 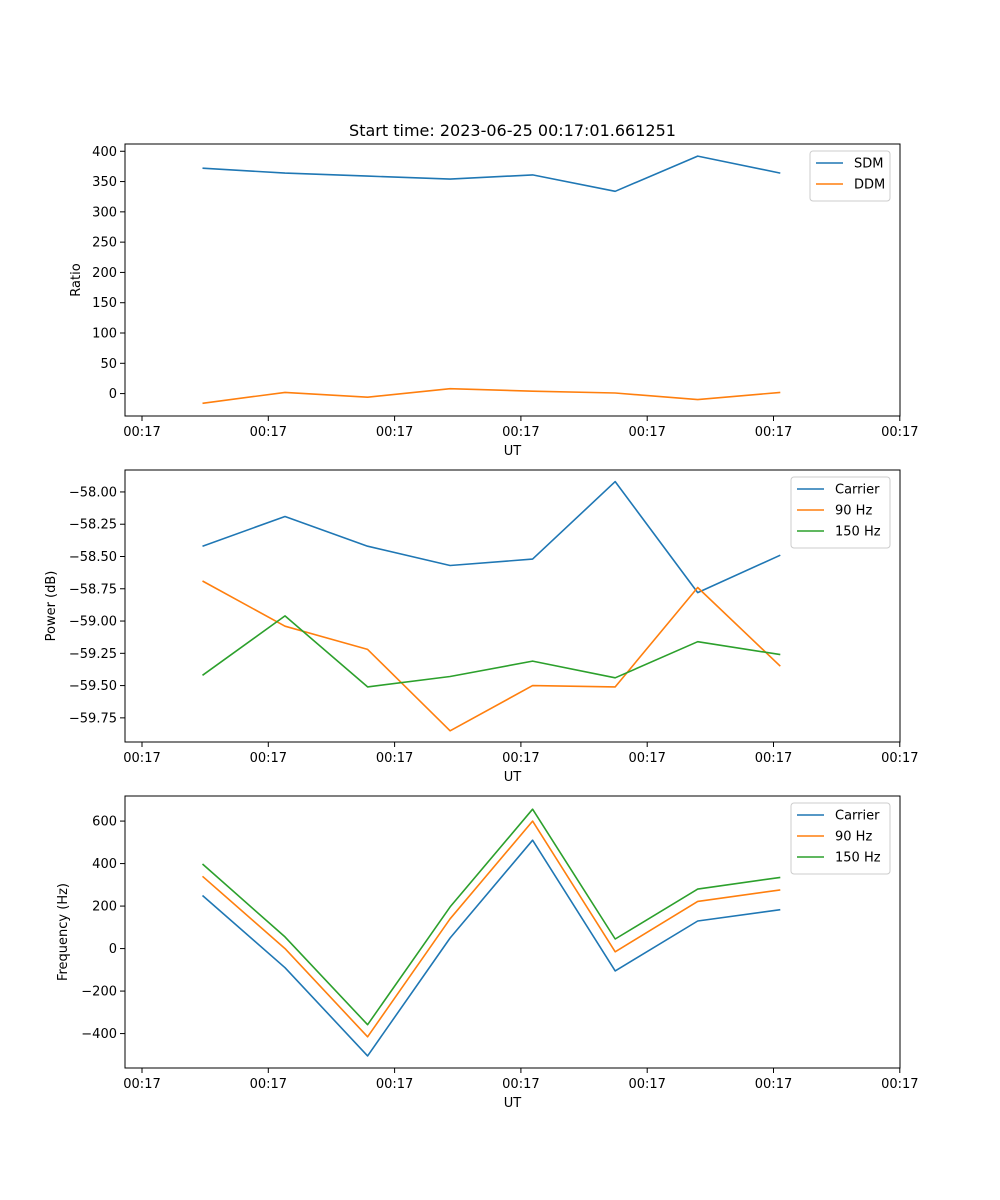 What do you see at coordinates (93, 557) in the screenshot?
I see `y-tick-label: −58.50` at bounding box center [93, 557].